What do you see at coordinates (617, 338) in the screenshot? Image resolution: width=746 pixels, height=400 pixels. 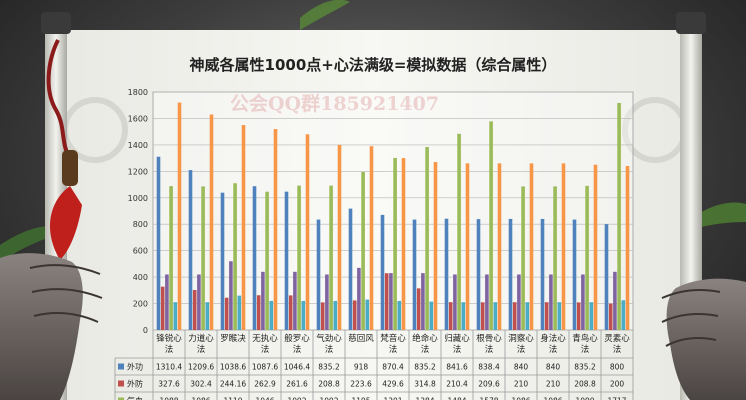 I see `category-label: 灵素心` at bounding box center [617, 338].